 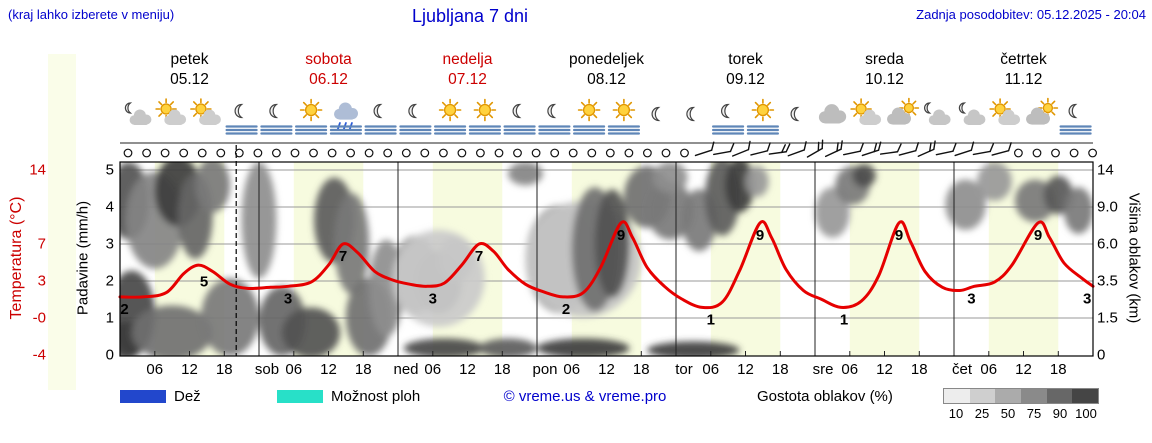 I want to click on precip-tick: 5, so click(x=109, y=170).